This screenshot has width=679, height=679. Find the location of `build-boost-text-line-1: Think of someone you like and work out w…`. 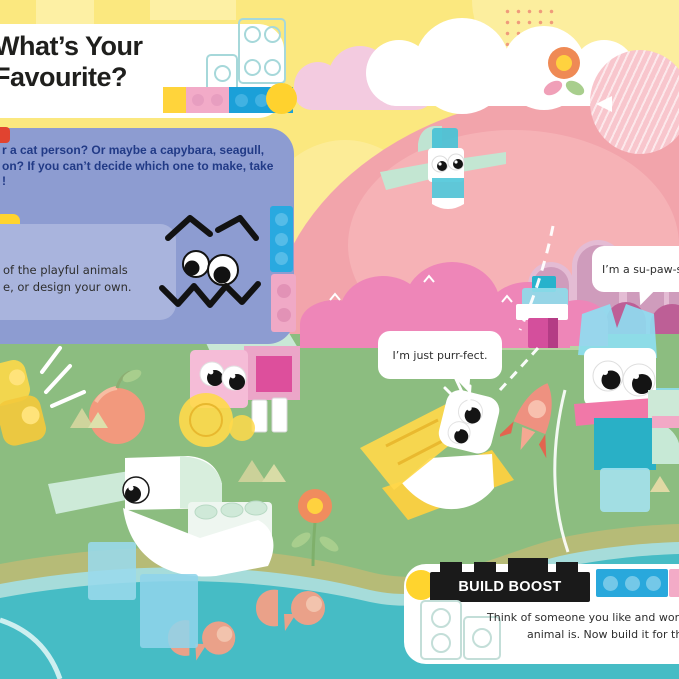

build-boost-text-line-1: Think of someone you like and work out w… is located at coordinates (583, 617).